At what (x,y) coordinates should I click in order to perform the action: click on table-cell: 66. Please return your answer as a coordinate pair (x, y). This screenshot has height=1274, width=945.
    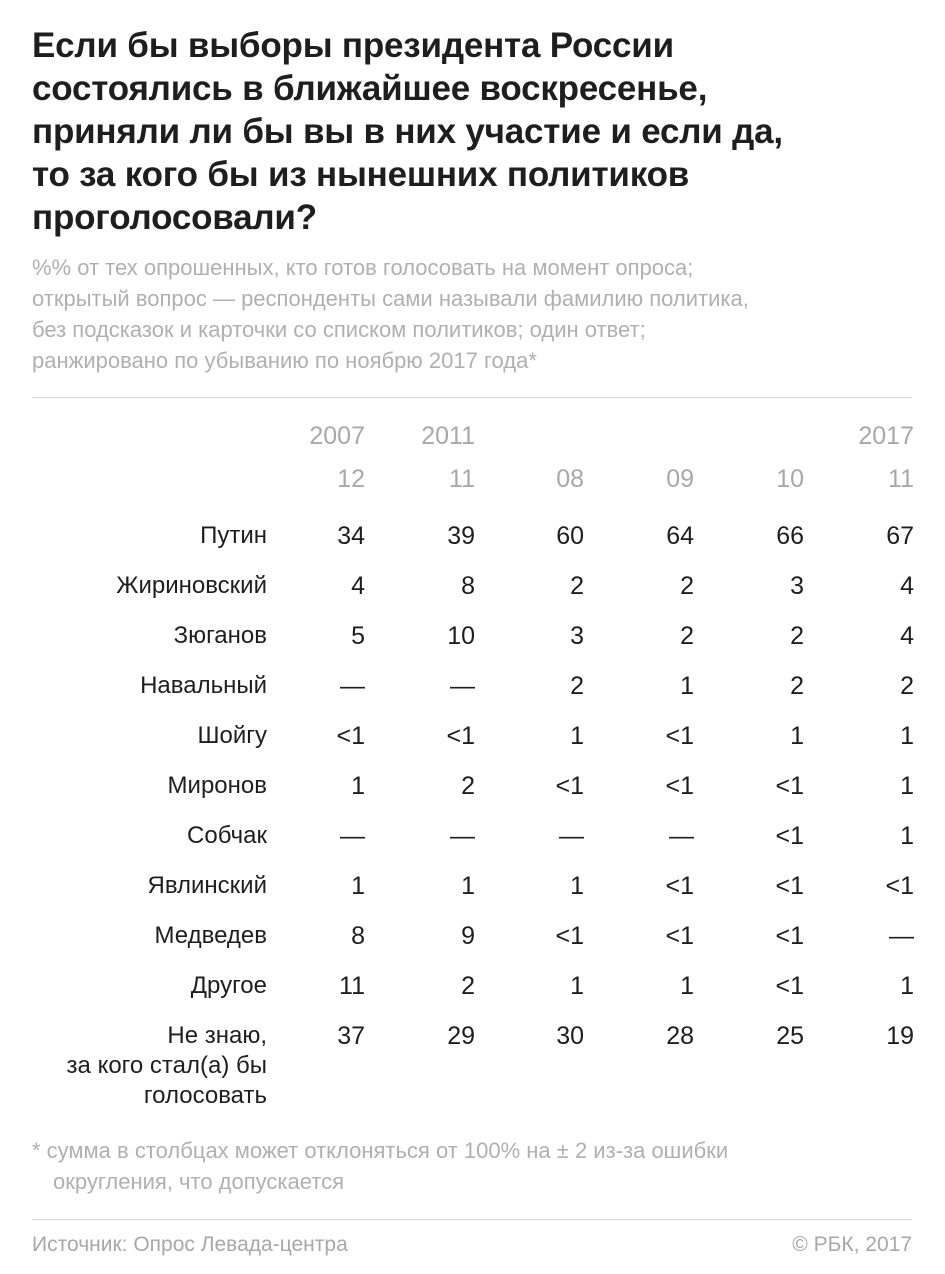
    Looking at the image, I should click on (790, 536).